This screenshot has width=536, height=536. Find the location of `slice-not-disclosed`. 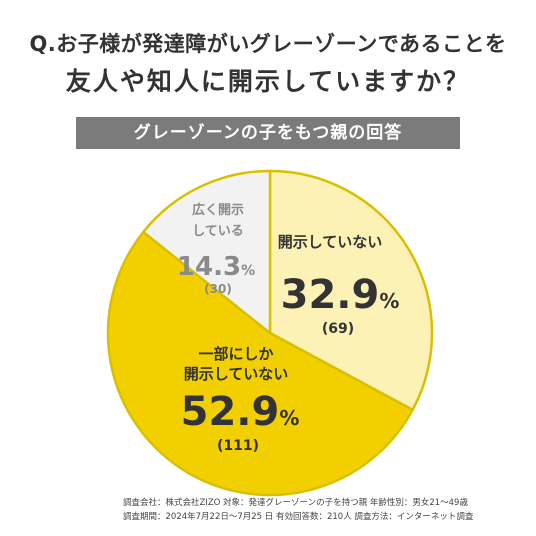

slice-not-disclosed is located at coordinates (351, 290).